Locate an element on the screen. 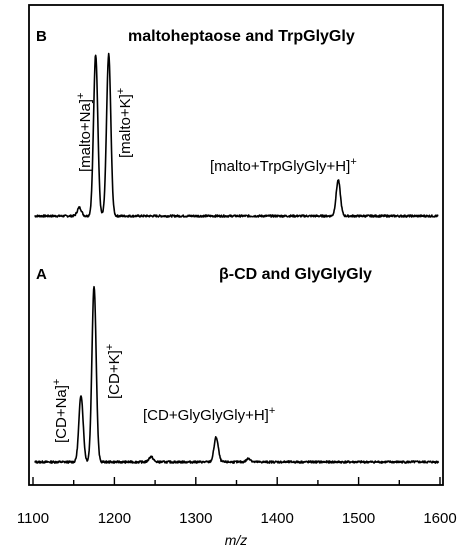 Image resolution: width=467 pixels, height=550 pixels. panel-b-letter: B is located at coordinates (41, 36).